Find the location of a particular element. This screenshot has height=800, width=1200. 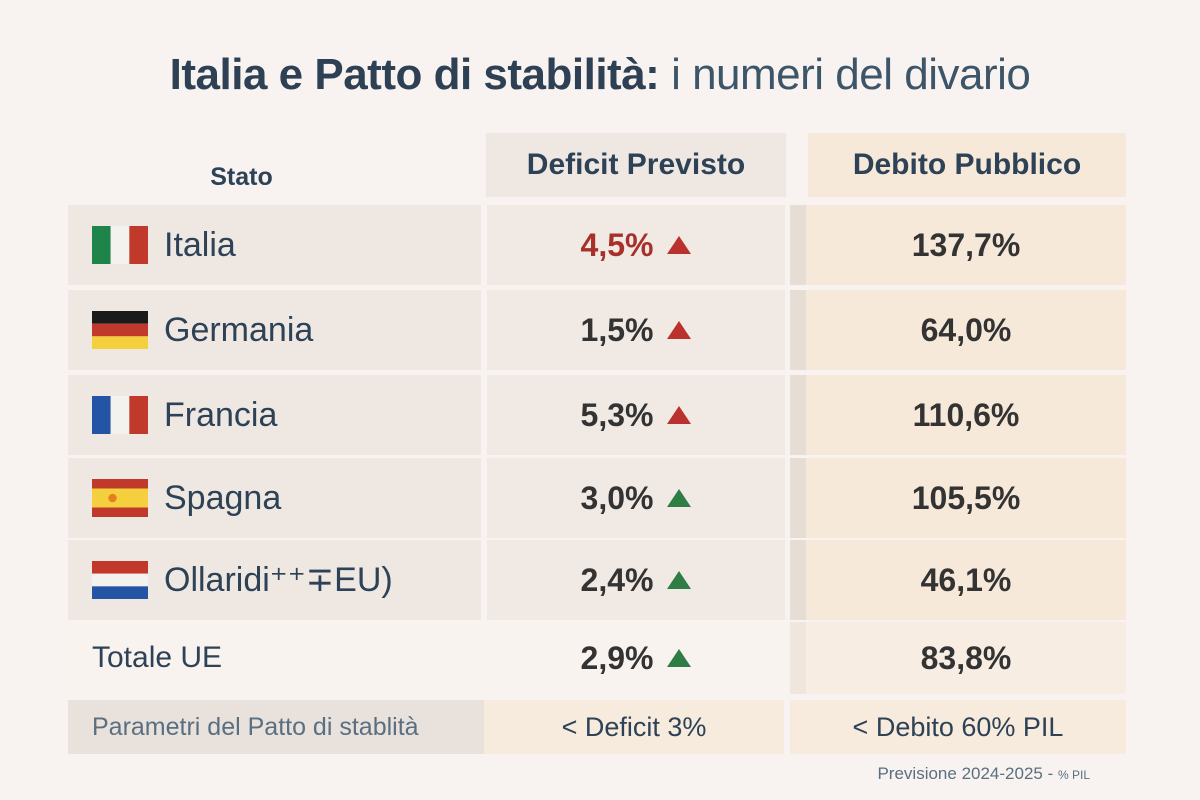

cell-debito: 137,7% is located at coordinates (966, 245).